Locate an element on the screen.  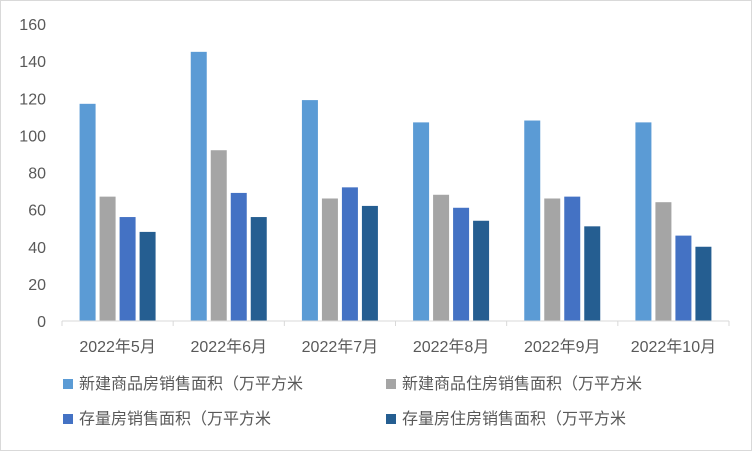
y-tick-label: 40 is located at coordinates (37, 248).